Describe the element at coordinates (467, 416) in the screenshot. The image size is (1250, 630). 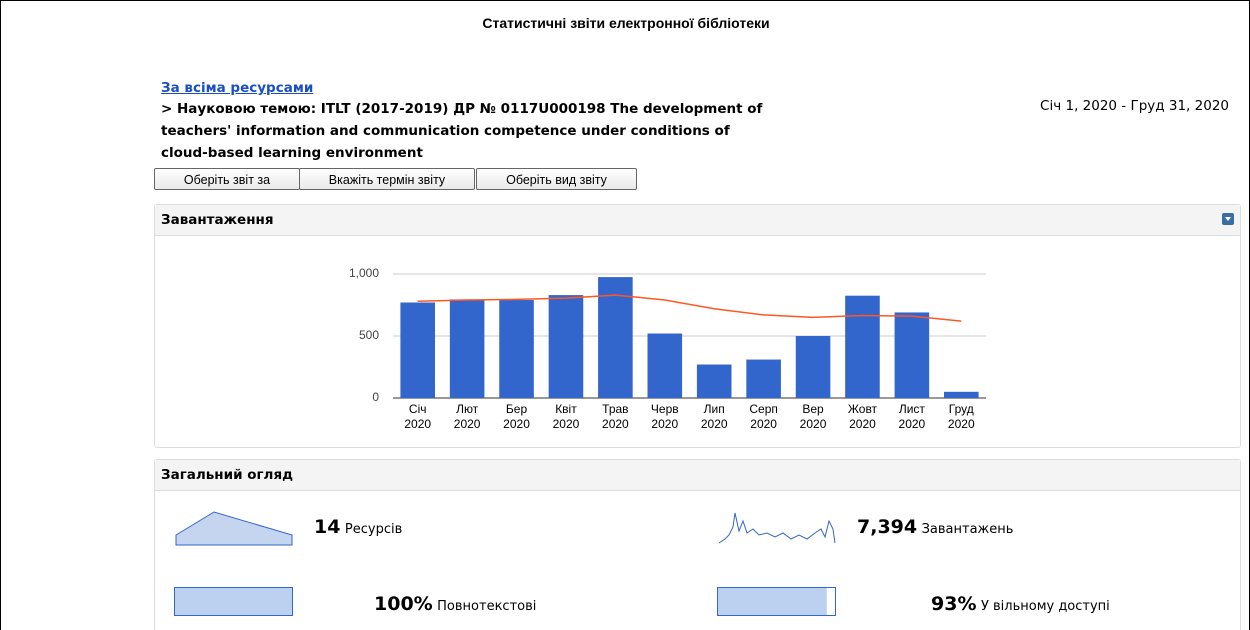
I see `x-tick-label: Лют 2020` at that location.